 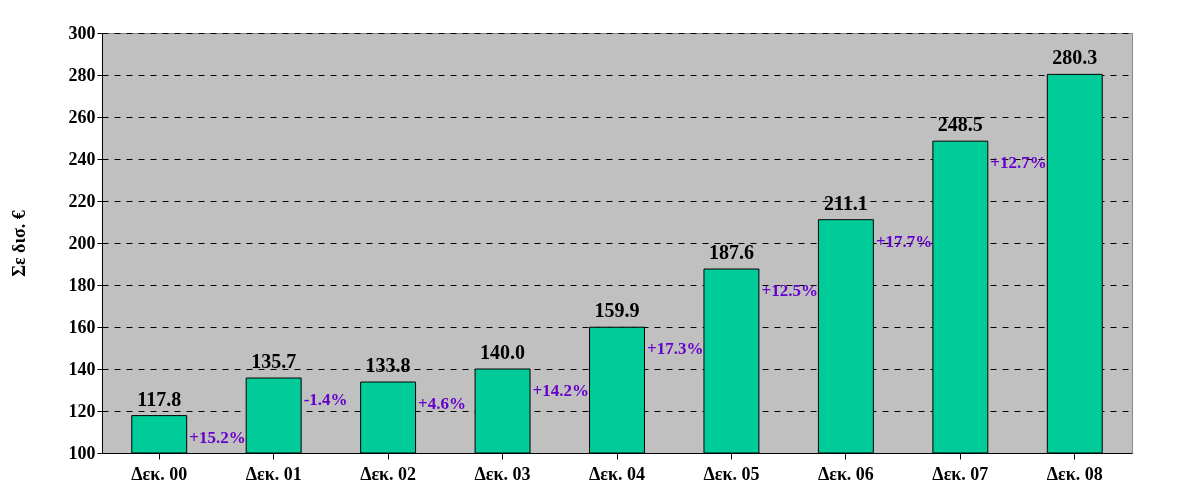 I want to click on y-tick-label: 260, so click(x=82, y=116).